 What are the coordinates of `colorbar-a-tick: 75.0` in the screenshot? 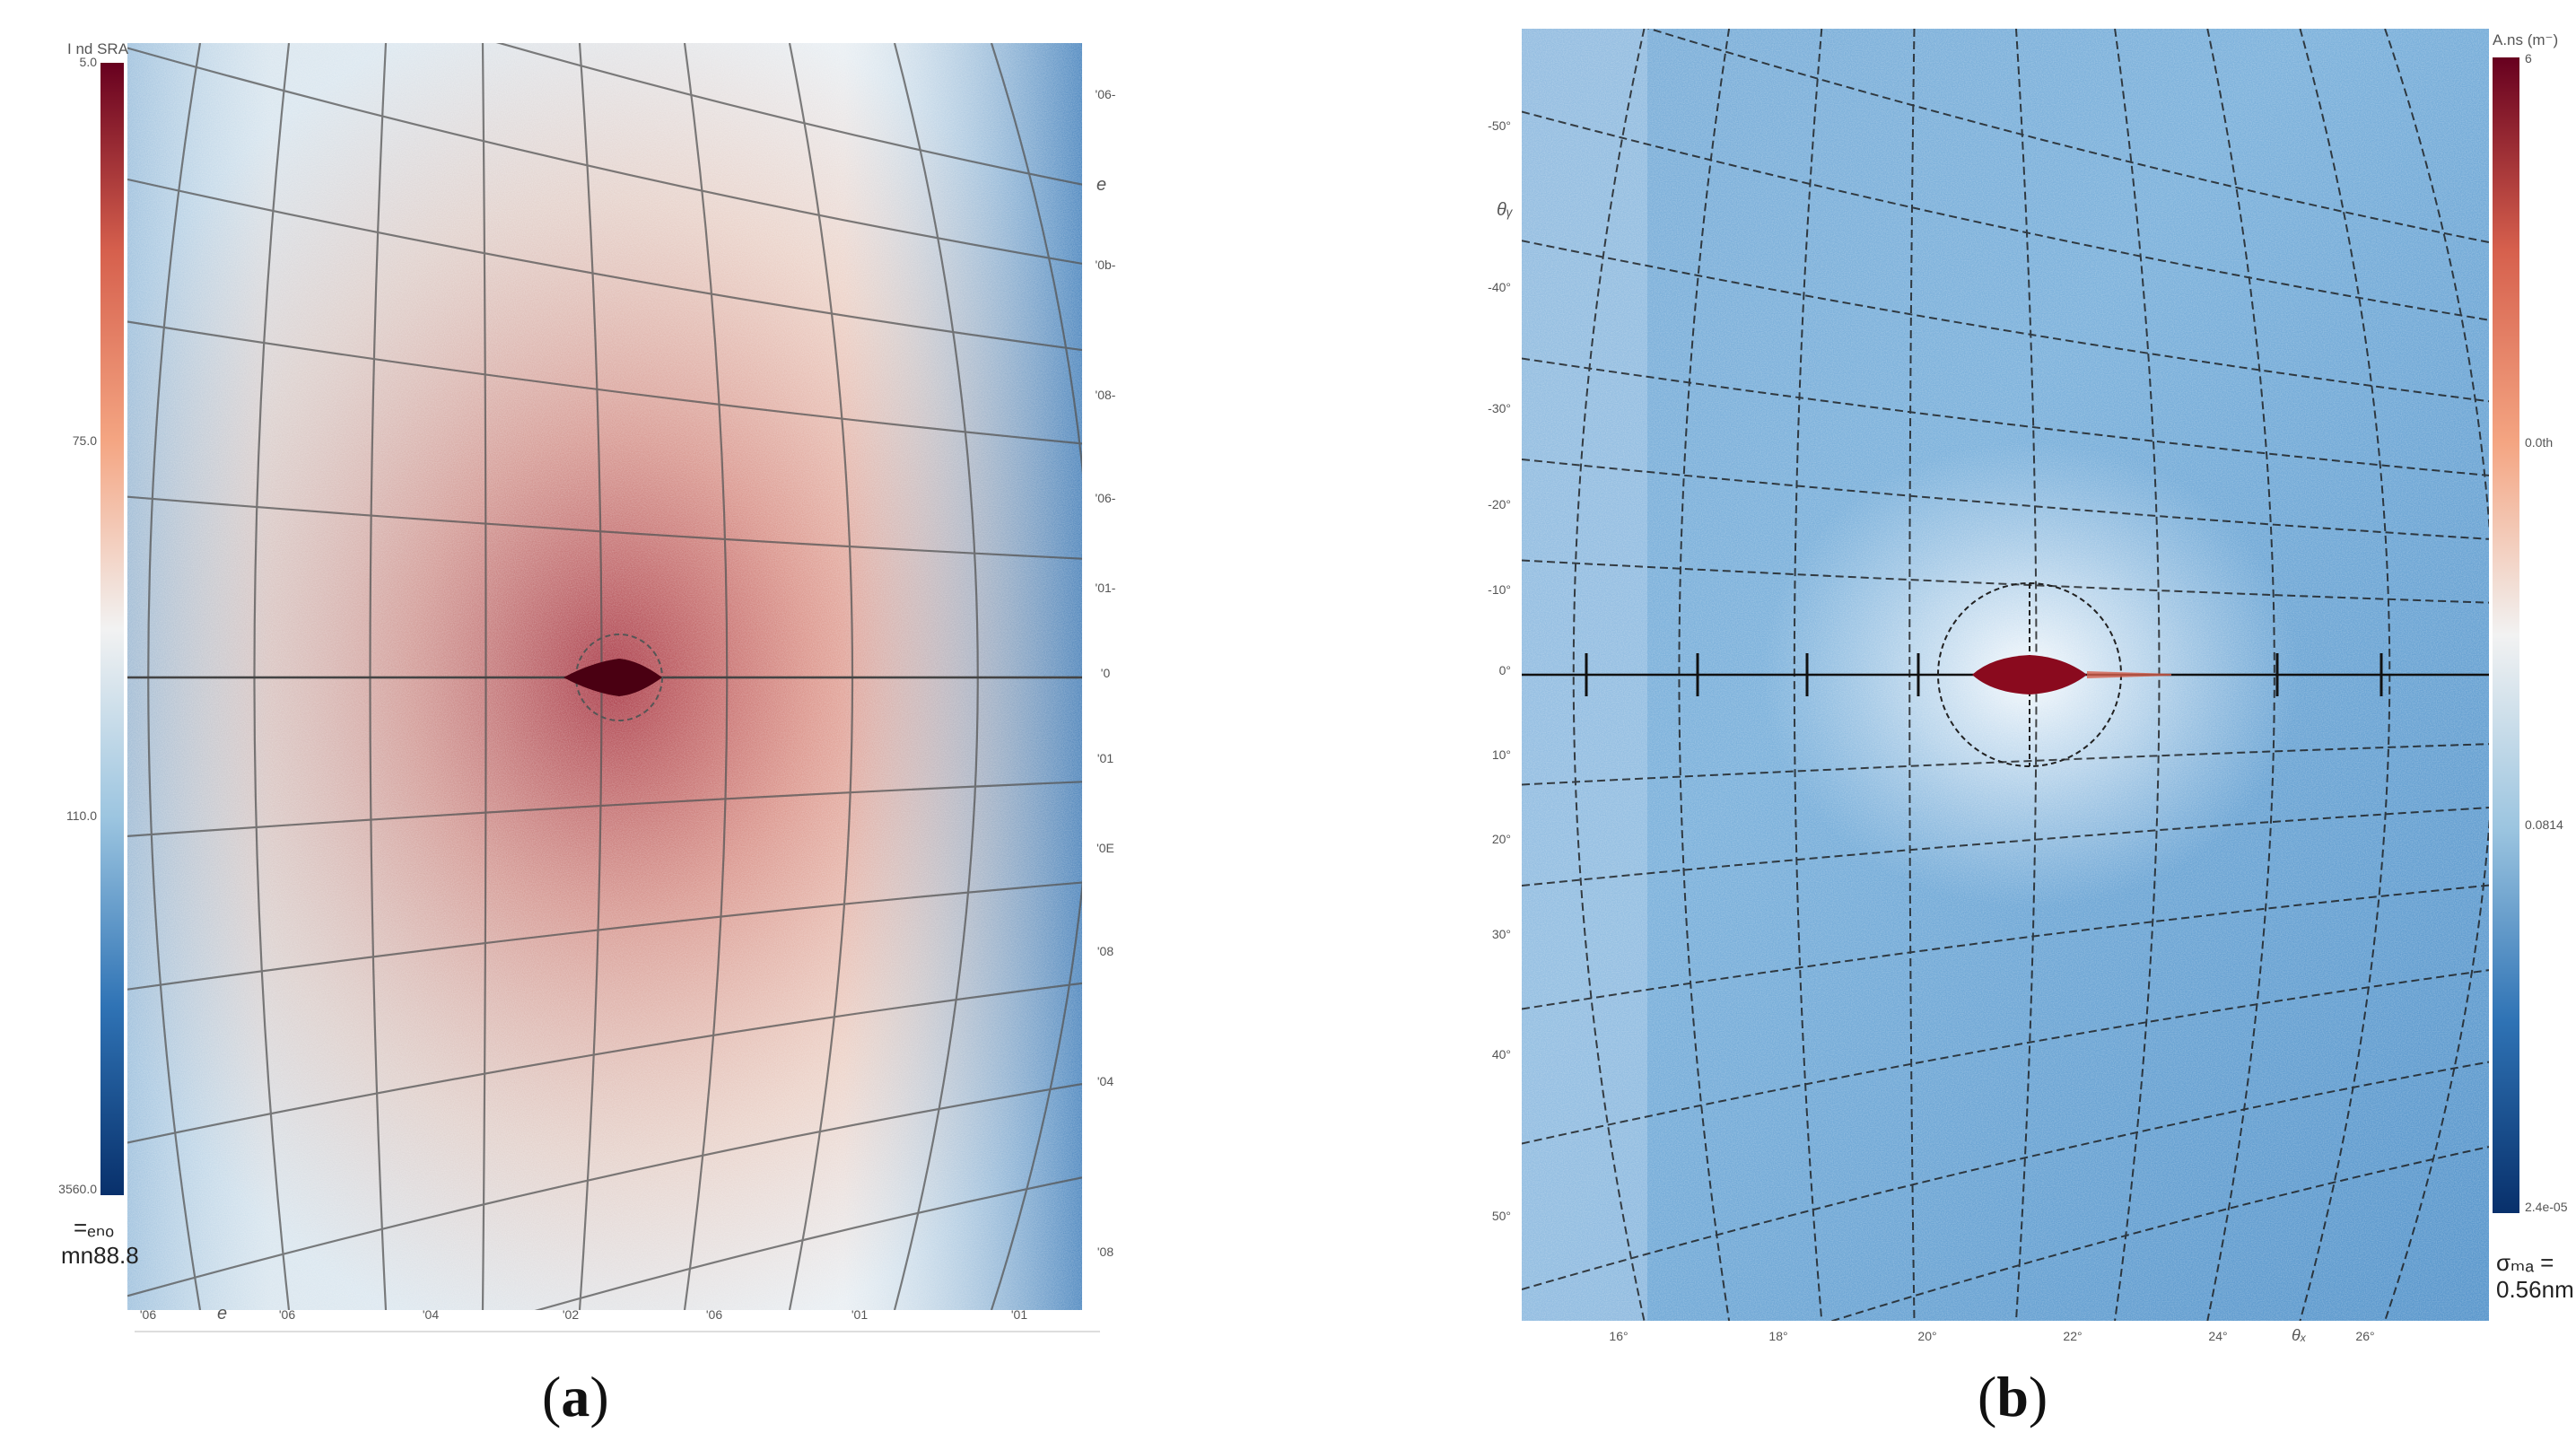 It's located at (85, 440).